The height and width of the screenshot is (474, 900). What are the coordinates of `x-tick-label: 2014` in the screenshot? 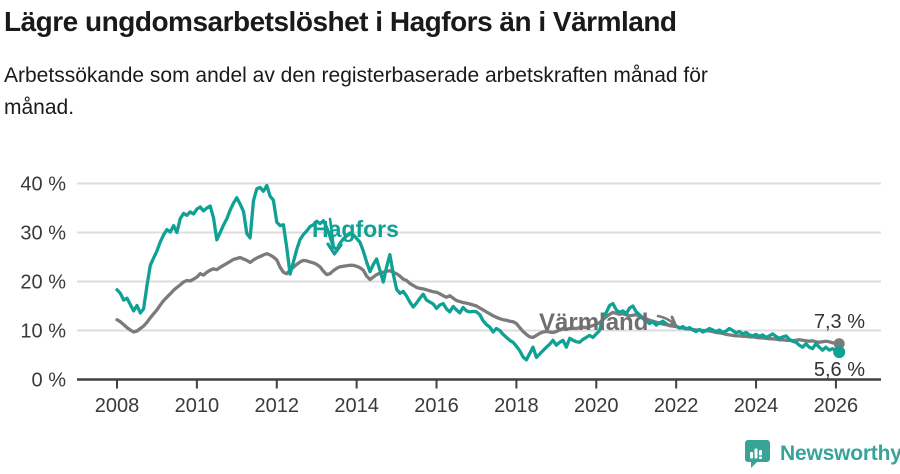 It's located at (356, 406).